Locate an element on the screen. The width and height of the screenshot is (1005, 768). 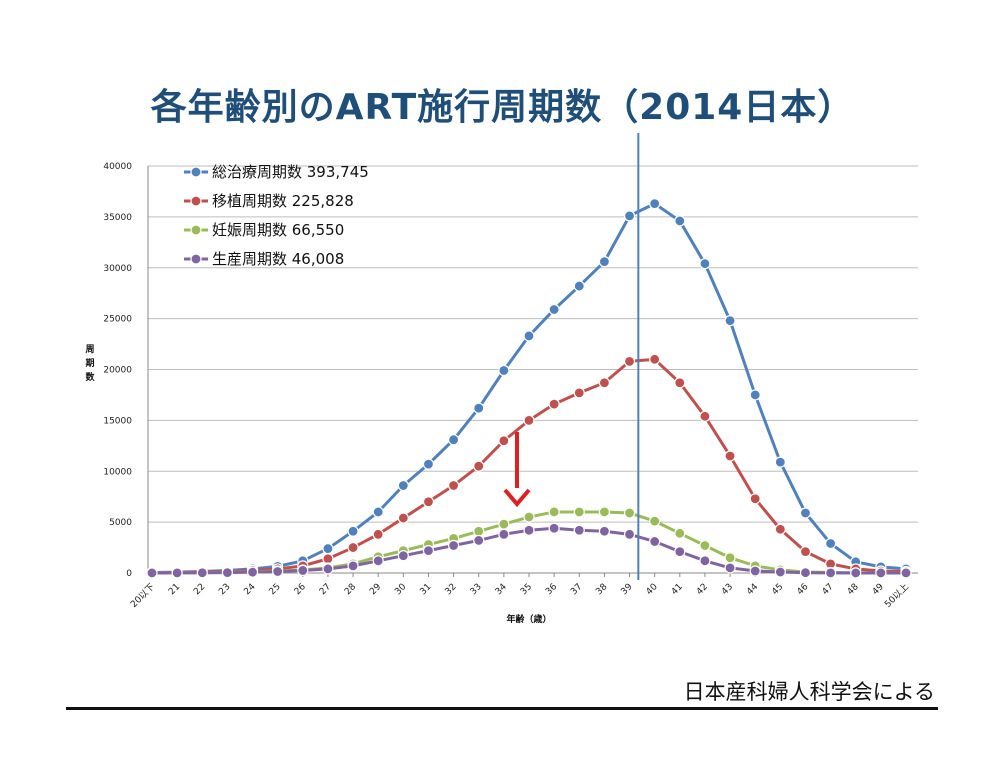
y-tick-label: 20000 is located at coordinates (117, 371).